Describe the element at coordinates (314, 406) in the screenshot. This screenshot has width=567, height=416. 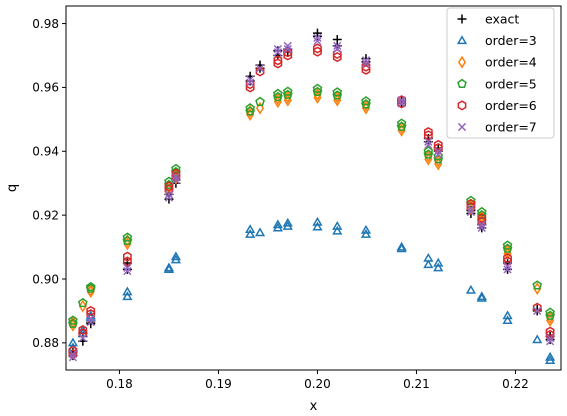
I see `x-axis-label: x` at that location.